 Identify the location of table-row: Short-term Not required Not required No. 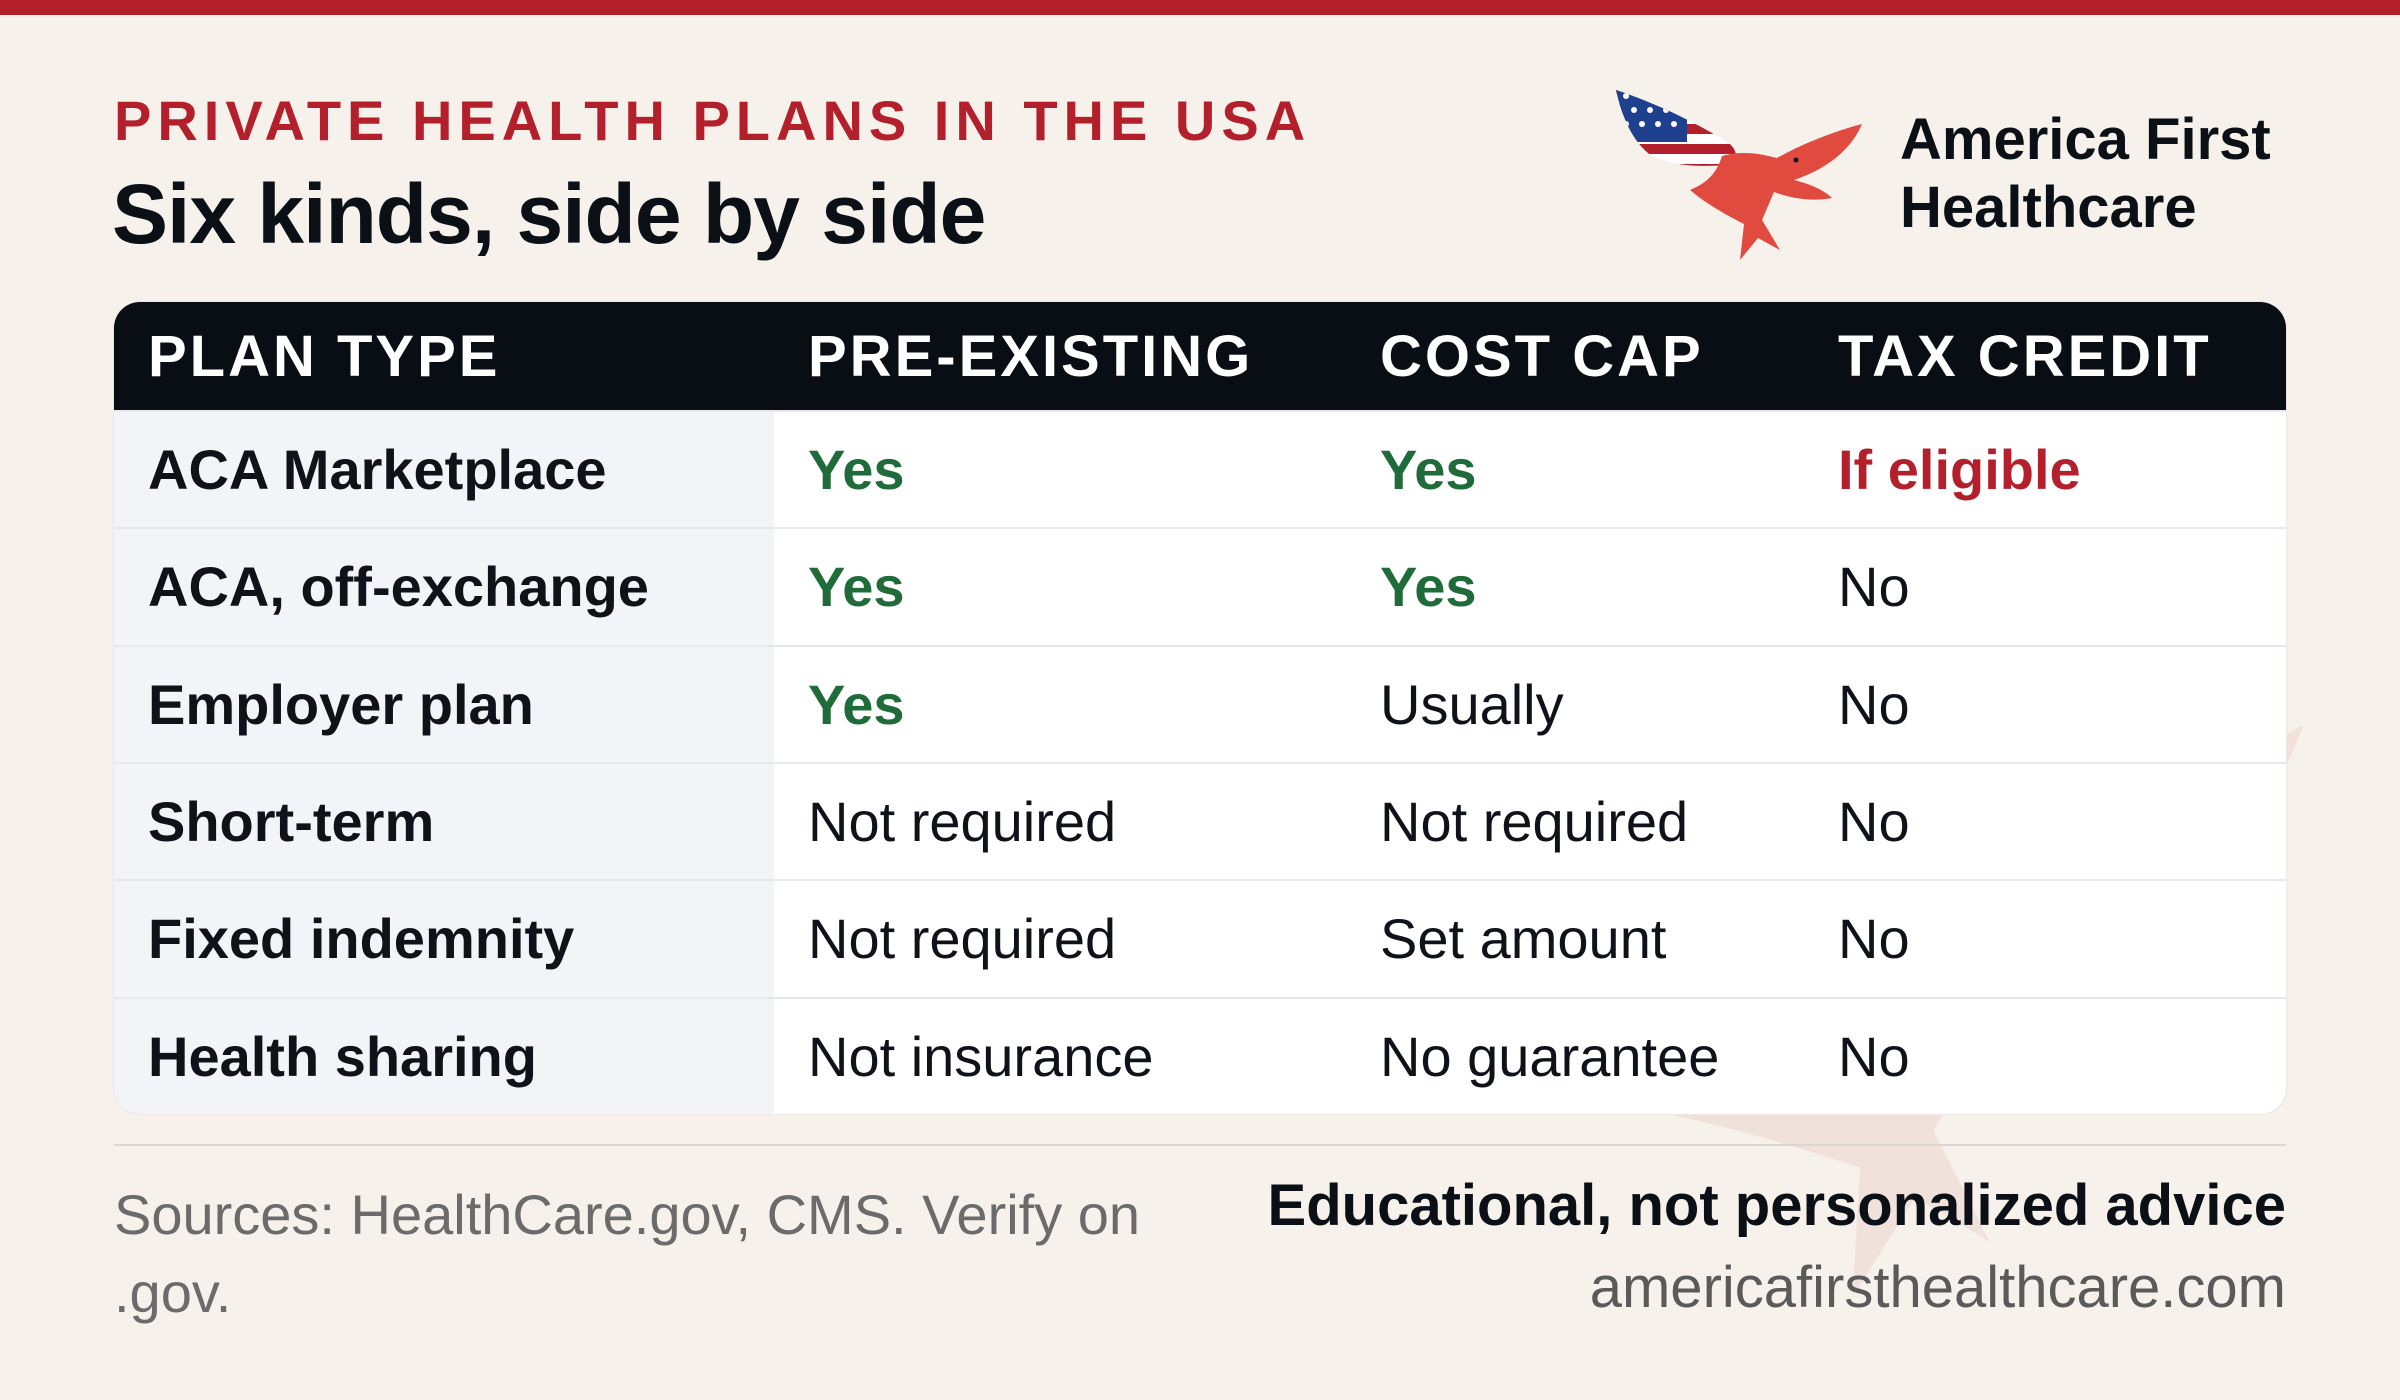
(1200, 820).